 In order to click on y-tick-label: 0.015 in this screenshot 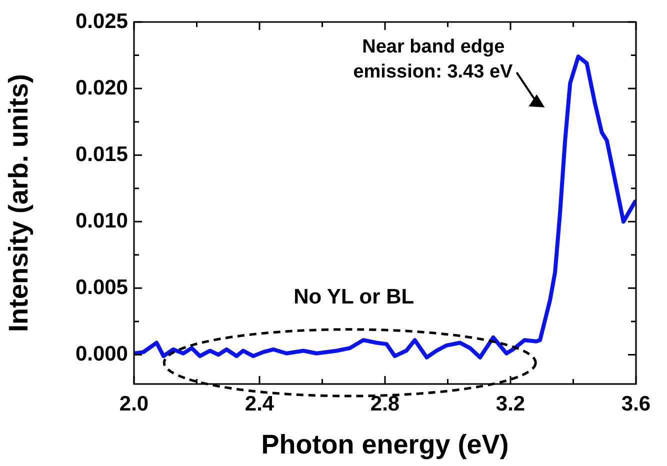, I will do `click(101, 154)`.